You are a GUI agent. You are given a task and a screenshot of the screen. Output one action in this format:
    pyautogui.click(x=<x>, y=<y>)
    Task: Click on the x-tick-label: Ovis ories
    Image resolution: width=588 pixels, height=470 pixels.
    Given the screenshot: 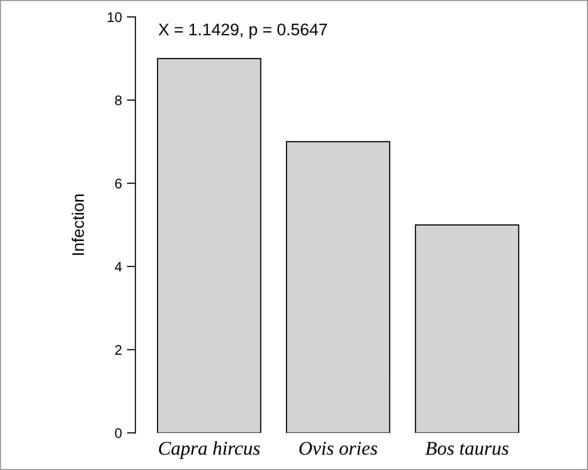 What is the action you would take?
    pyautogui.click(x=338, y=448)
    